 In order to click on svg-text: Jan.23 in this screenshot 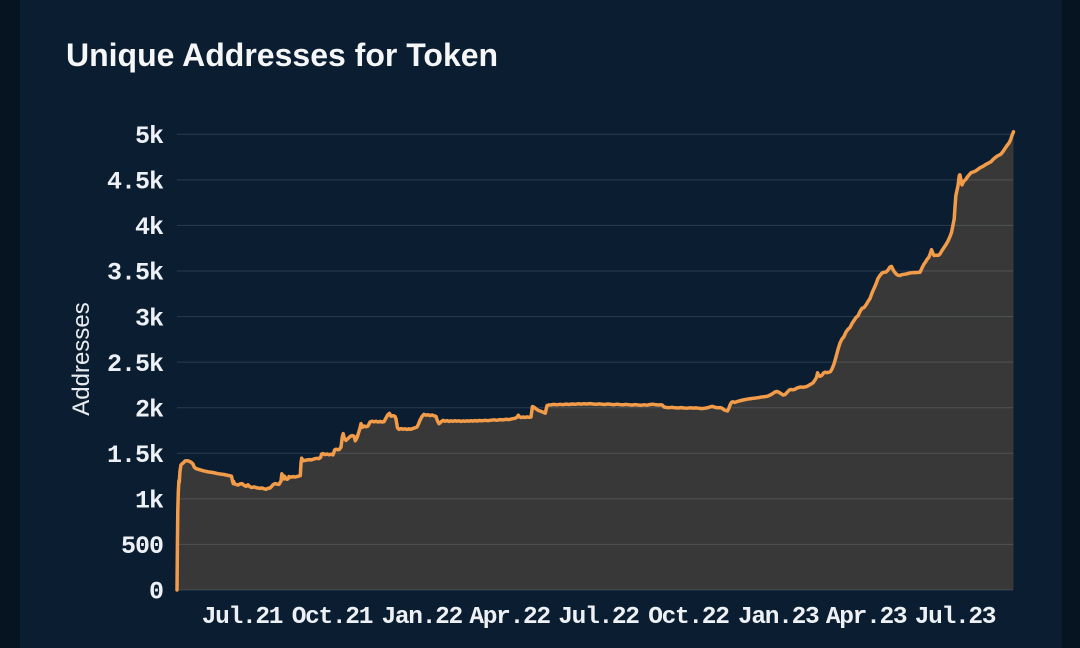, I will do `click(778, 617)`.